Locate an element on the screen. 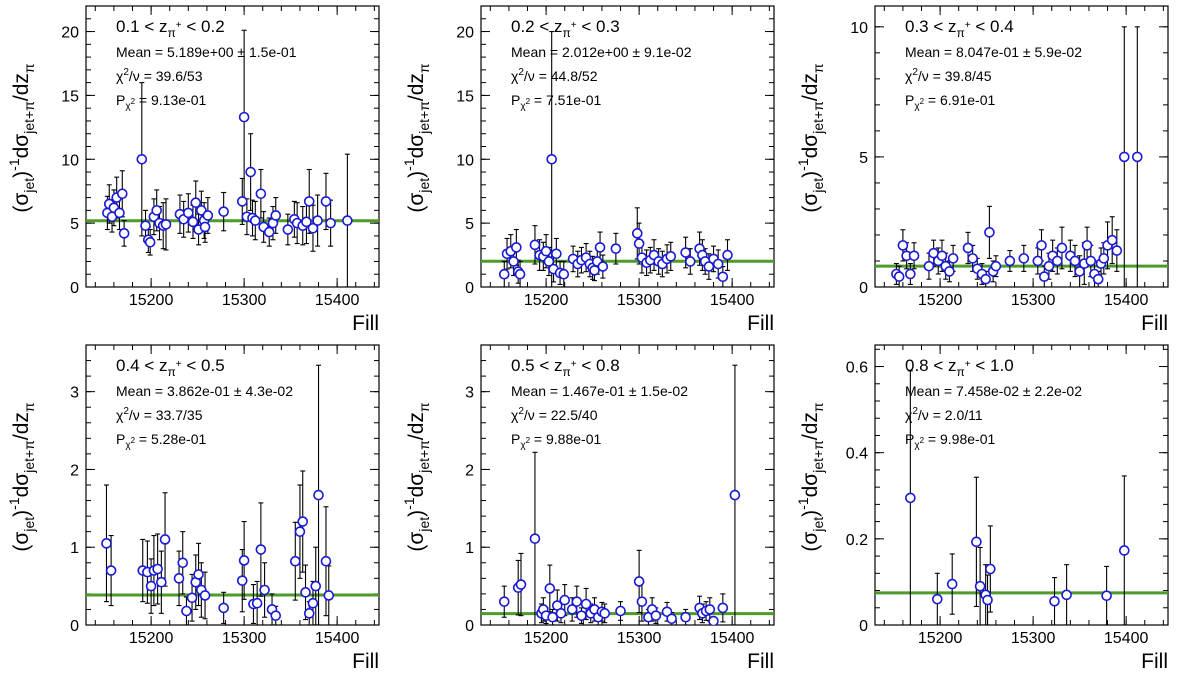 The height and width of the screenshot is (677, 1181). y-tick-label: 10 is located at coordinates (859, 28).